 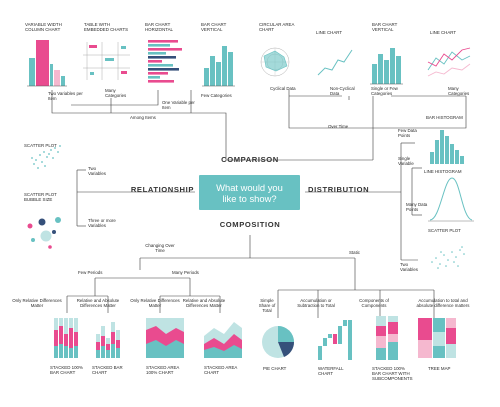 I want to click on branch-relationship: RELATIONSHIP, so click(x=162, y=189).